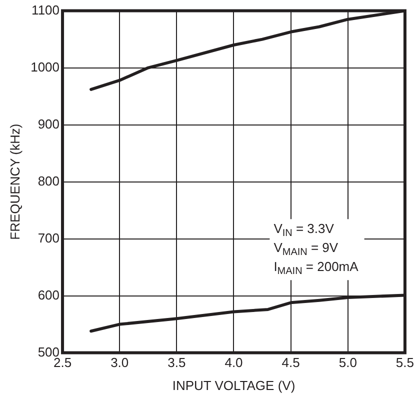 Image resolution: width=417 pixels, height=402 pixels. Describe the element at coordinates (46, 10) in the screenshot. I see `y-tick-label: 1100` at that location.